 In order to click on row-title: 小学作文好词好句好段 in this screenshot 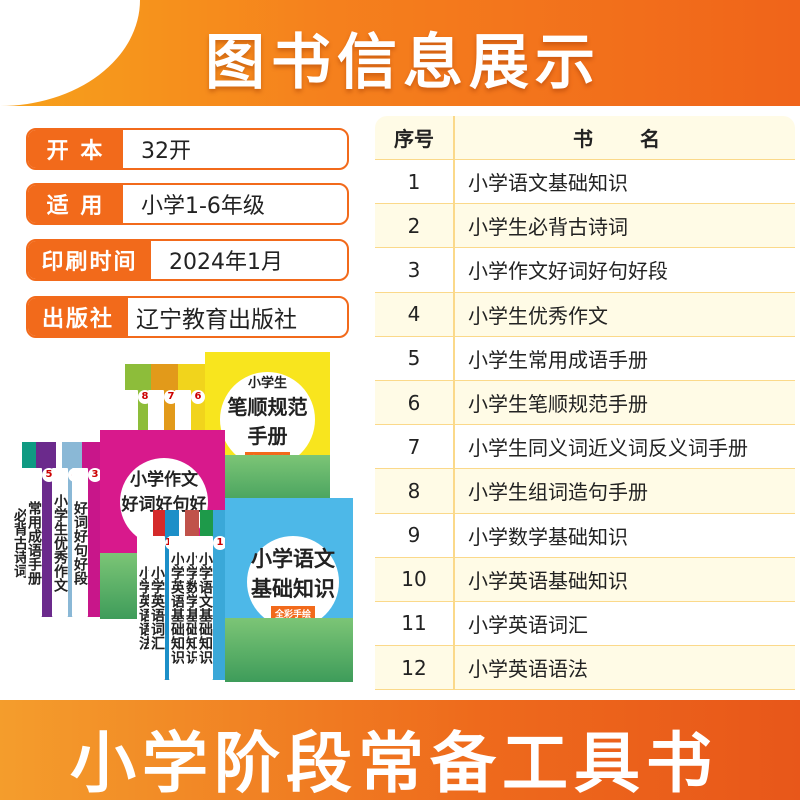, I will do `click(568, 271)`.